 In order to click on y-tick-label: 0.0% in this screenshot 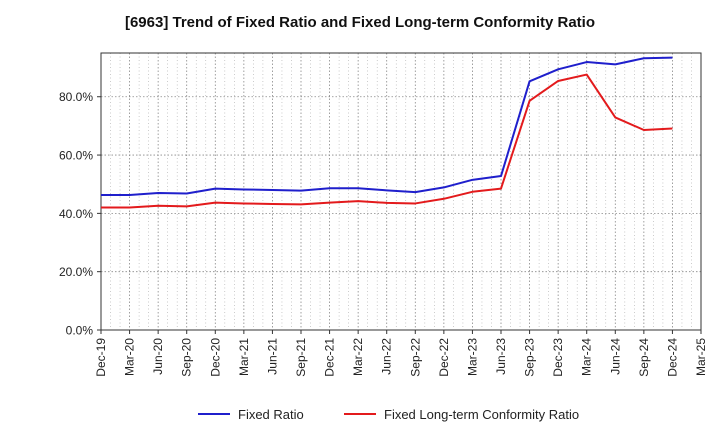, I will do `click(80, 331)`.